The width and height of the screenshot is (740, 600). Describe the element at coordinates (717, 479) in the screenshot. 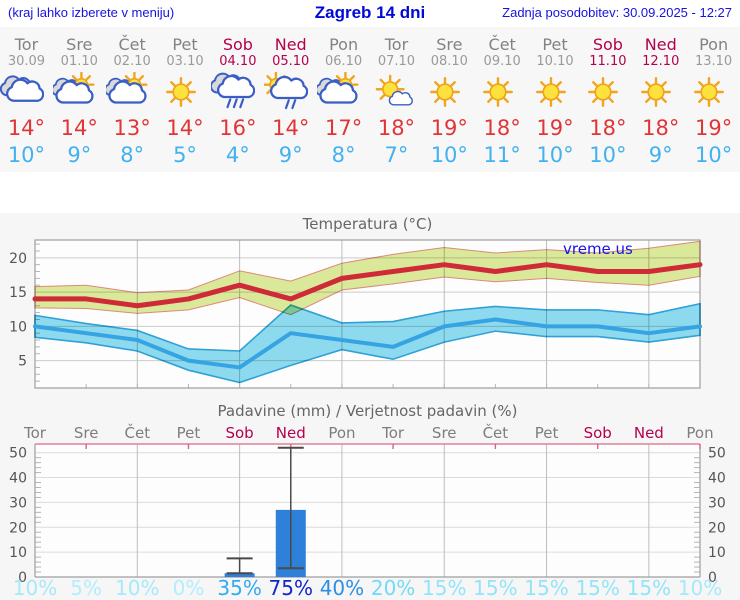

I see `y-tick-label-right: 40` at that location.